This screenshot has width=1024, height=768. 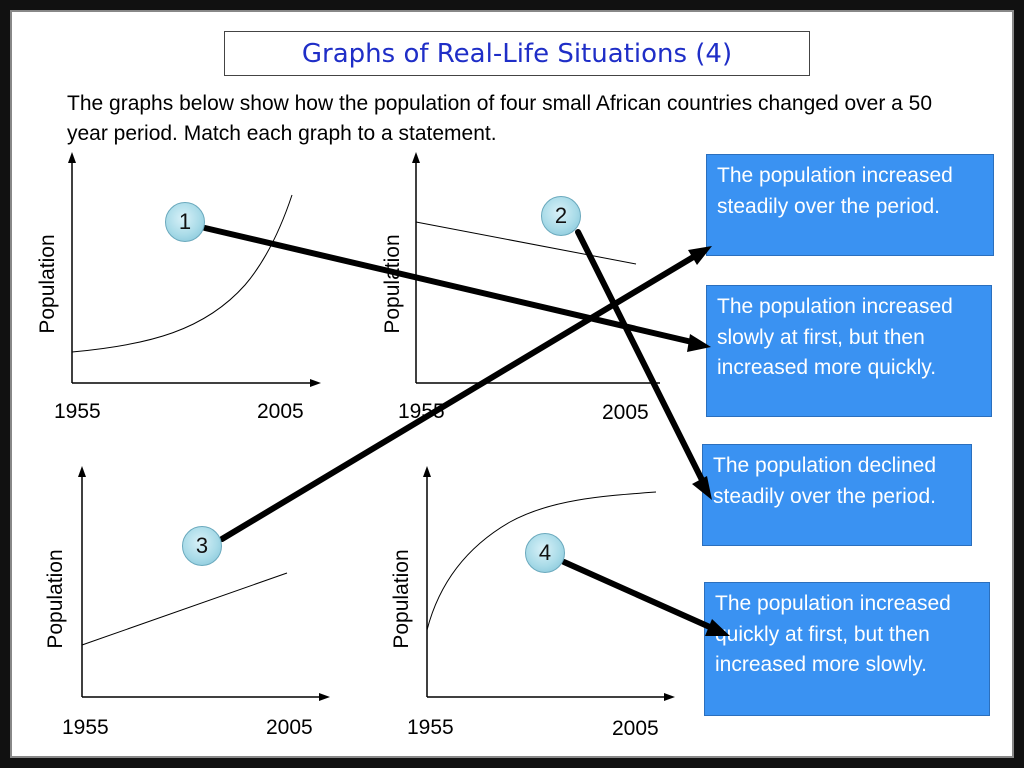 I want to click on graph-4-y-arrowhead, so click(x=427, y=471).